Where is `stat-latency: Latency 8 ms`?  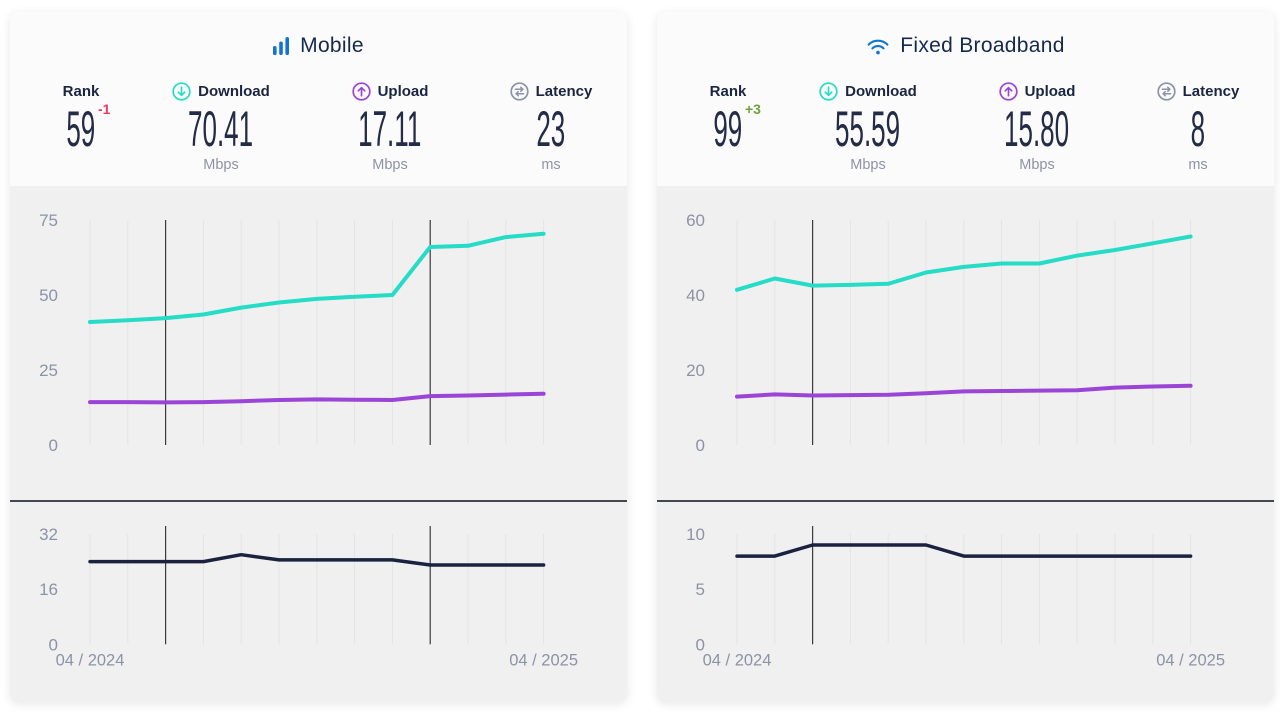
stat-latency: Latency 8 ms is located at coordinates (1198, 127).